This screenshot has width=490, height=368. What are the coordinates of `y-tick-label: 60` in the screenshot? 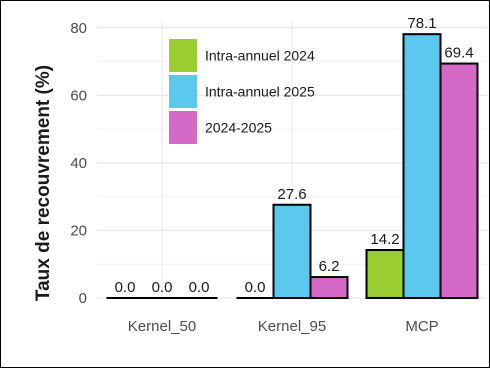 It's located at (78, 95).